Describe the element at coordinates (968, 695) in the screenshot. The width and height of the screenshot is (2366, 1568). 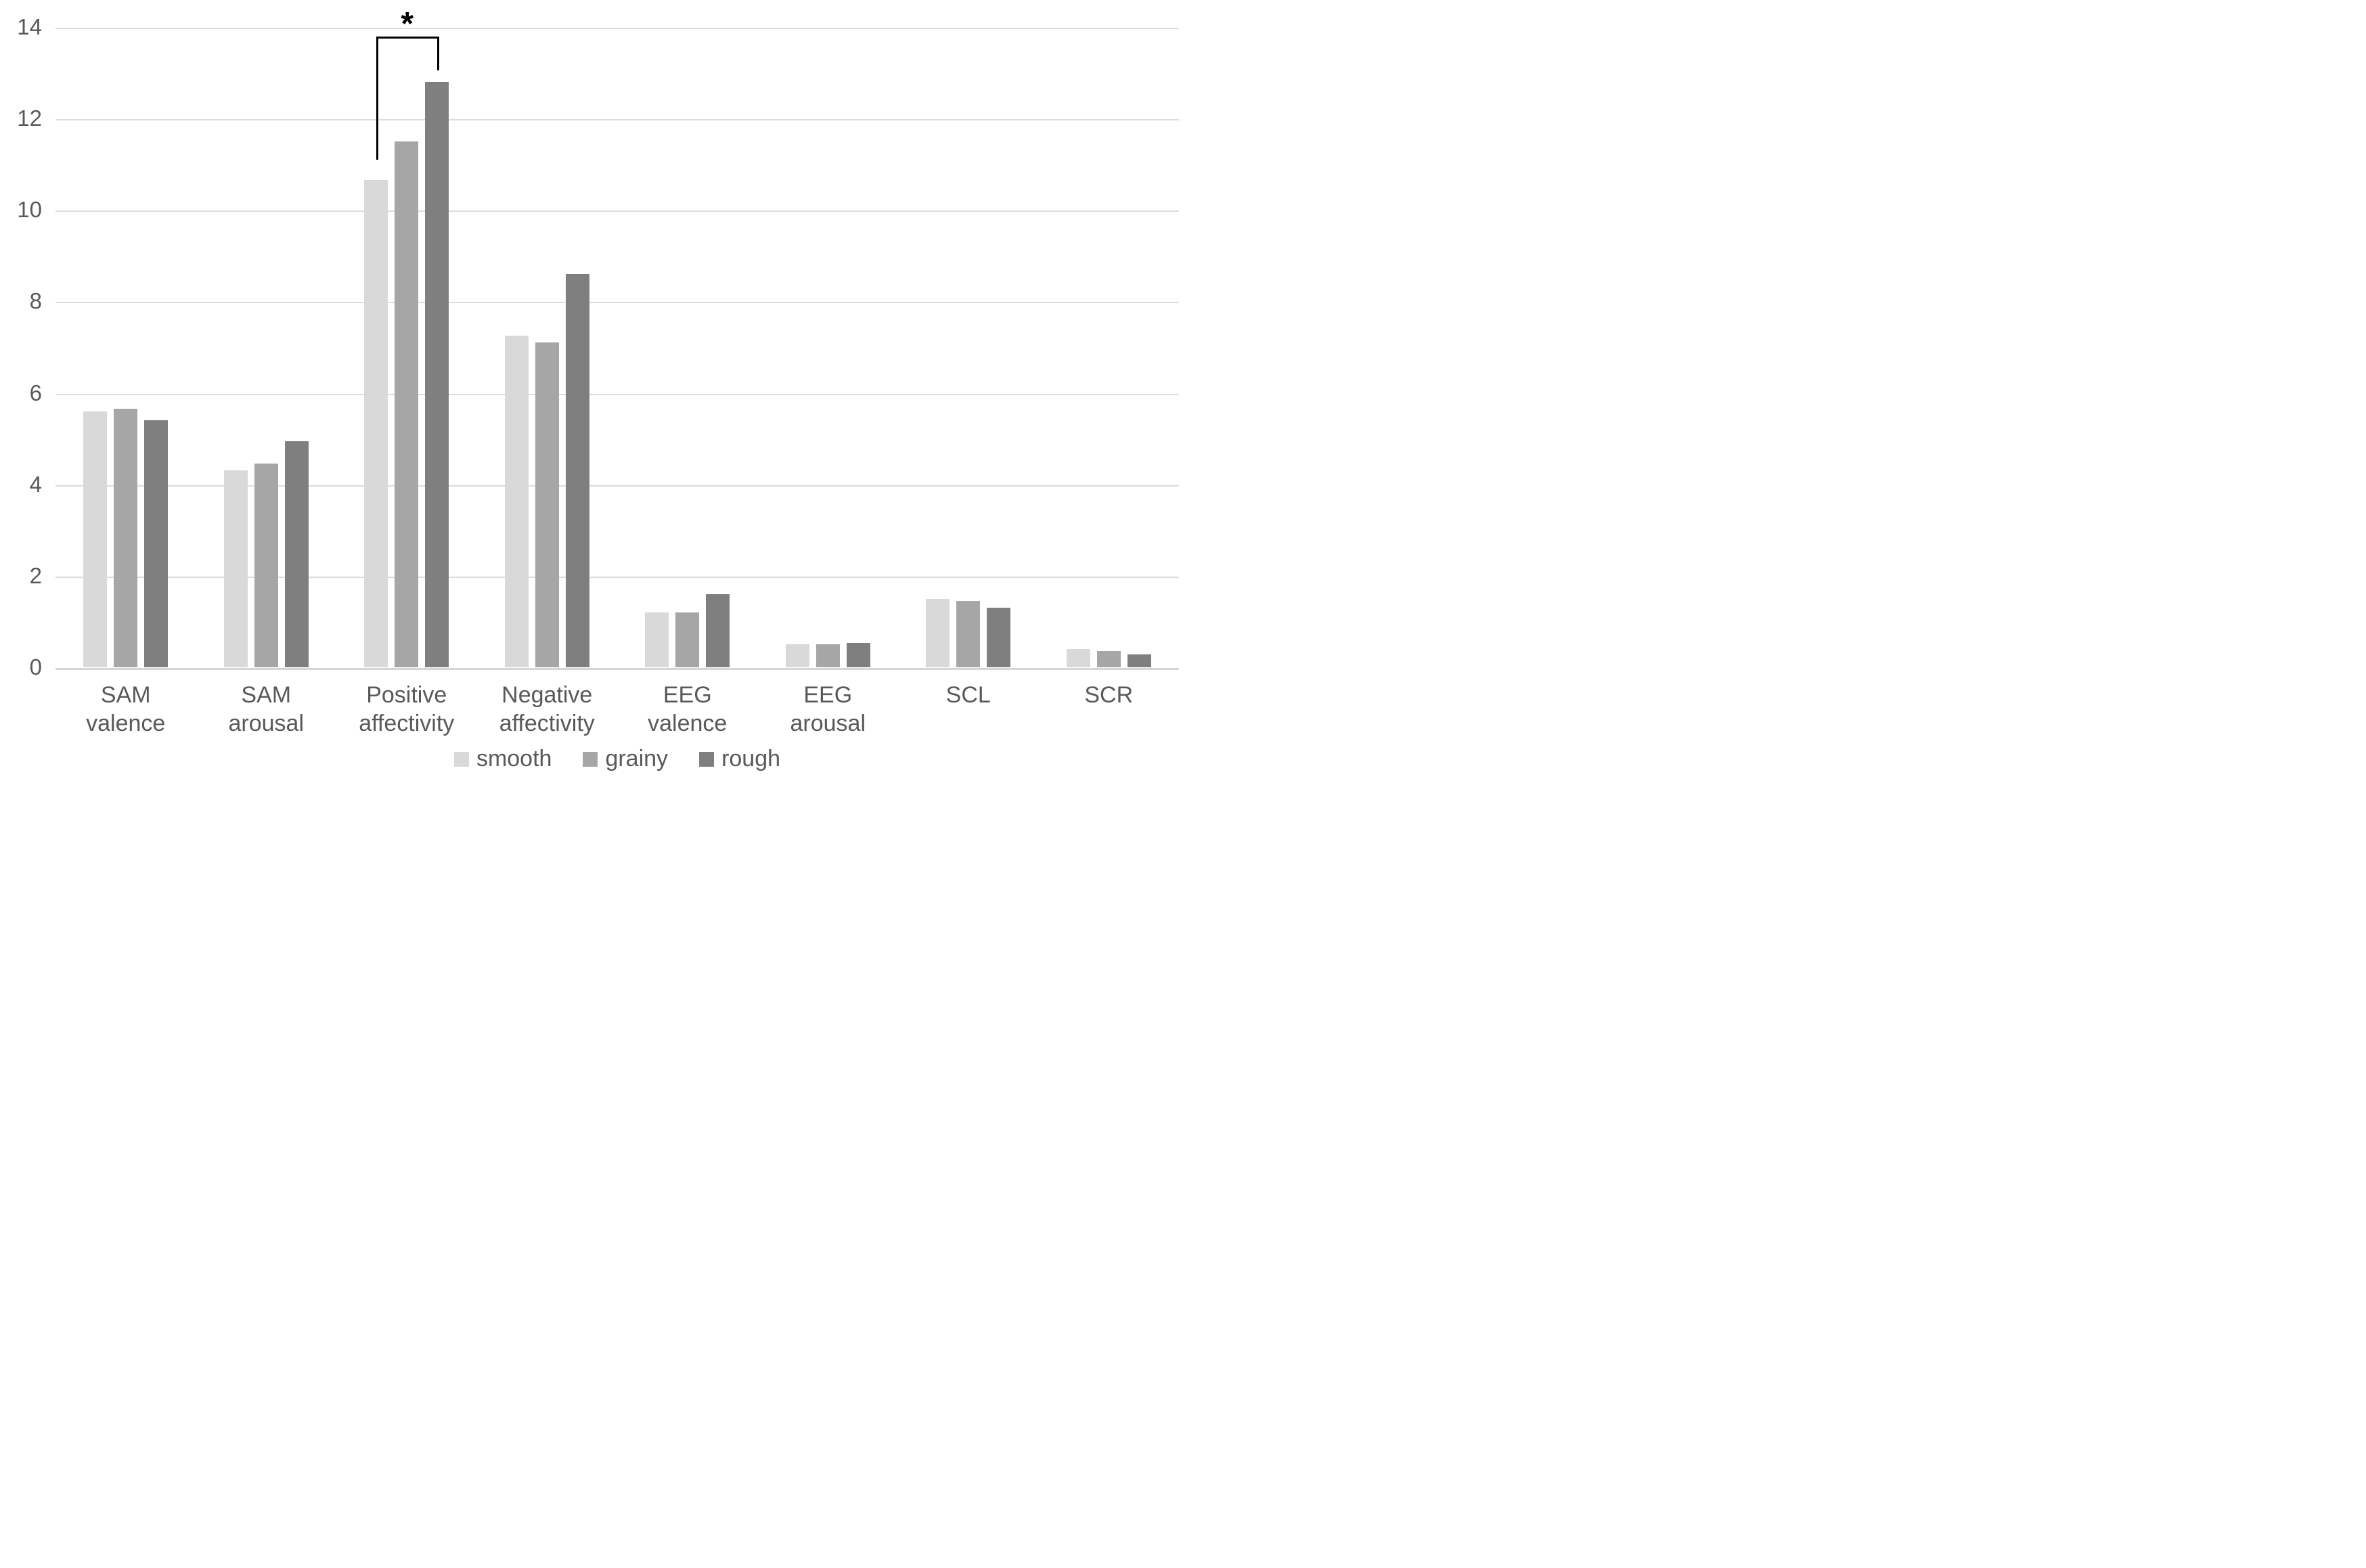
I see `x-axis-category-label: SCL` at that location.